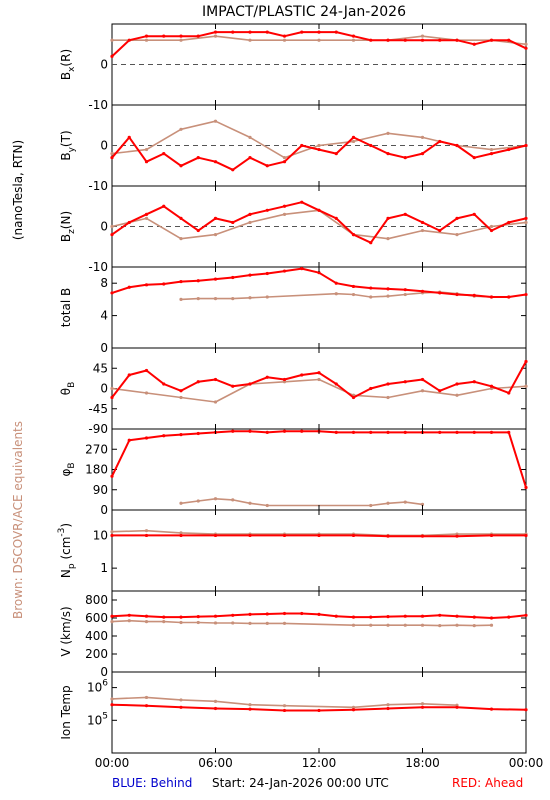  Describe the element at coordinates (104, 389) in the screenshot. I see `y-tick-label: 0` at that location.